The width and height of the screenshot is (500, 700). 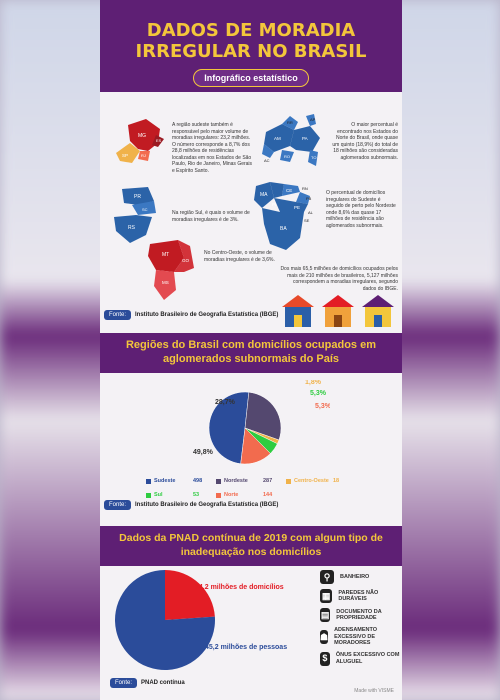 I want to click on legend-name: Centro-Oeste, so click(x=311, y=481).